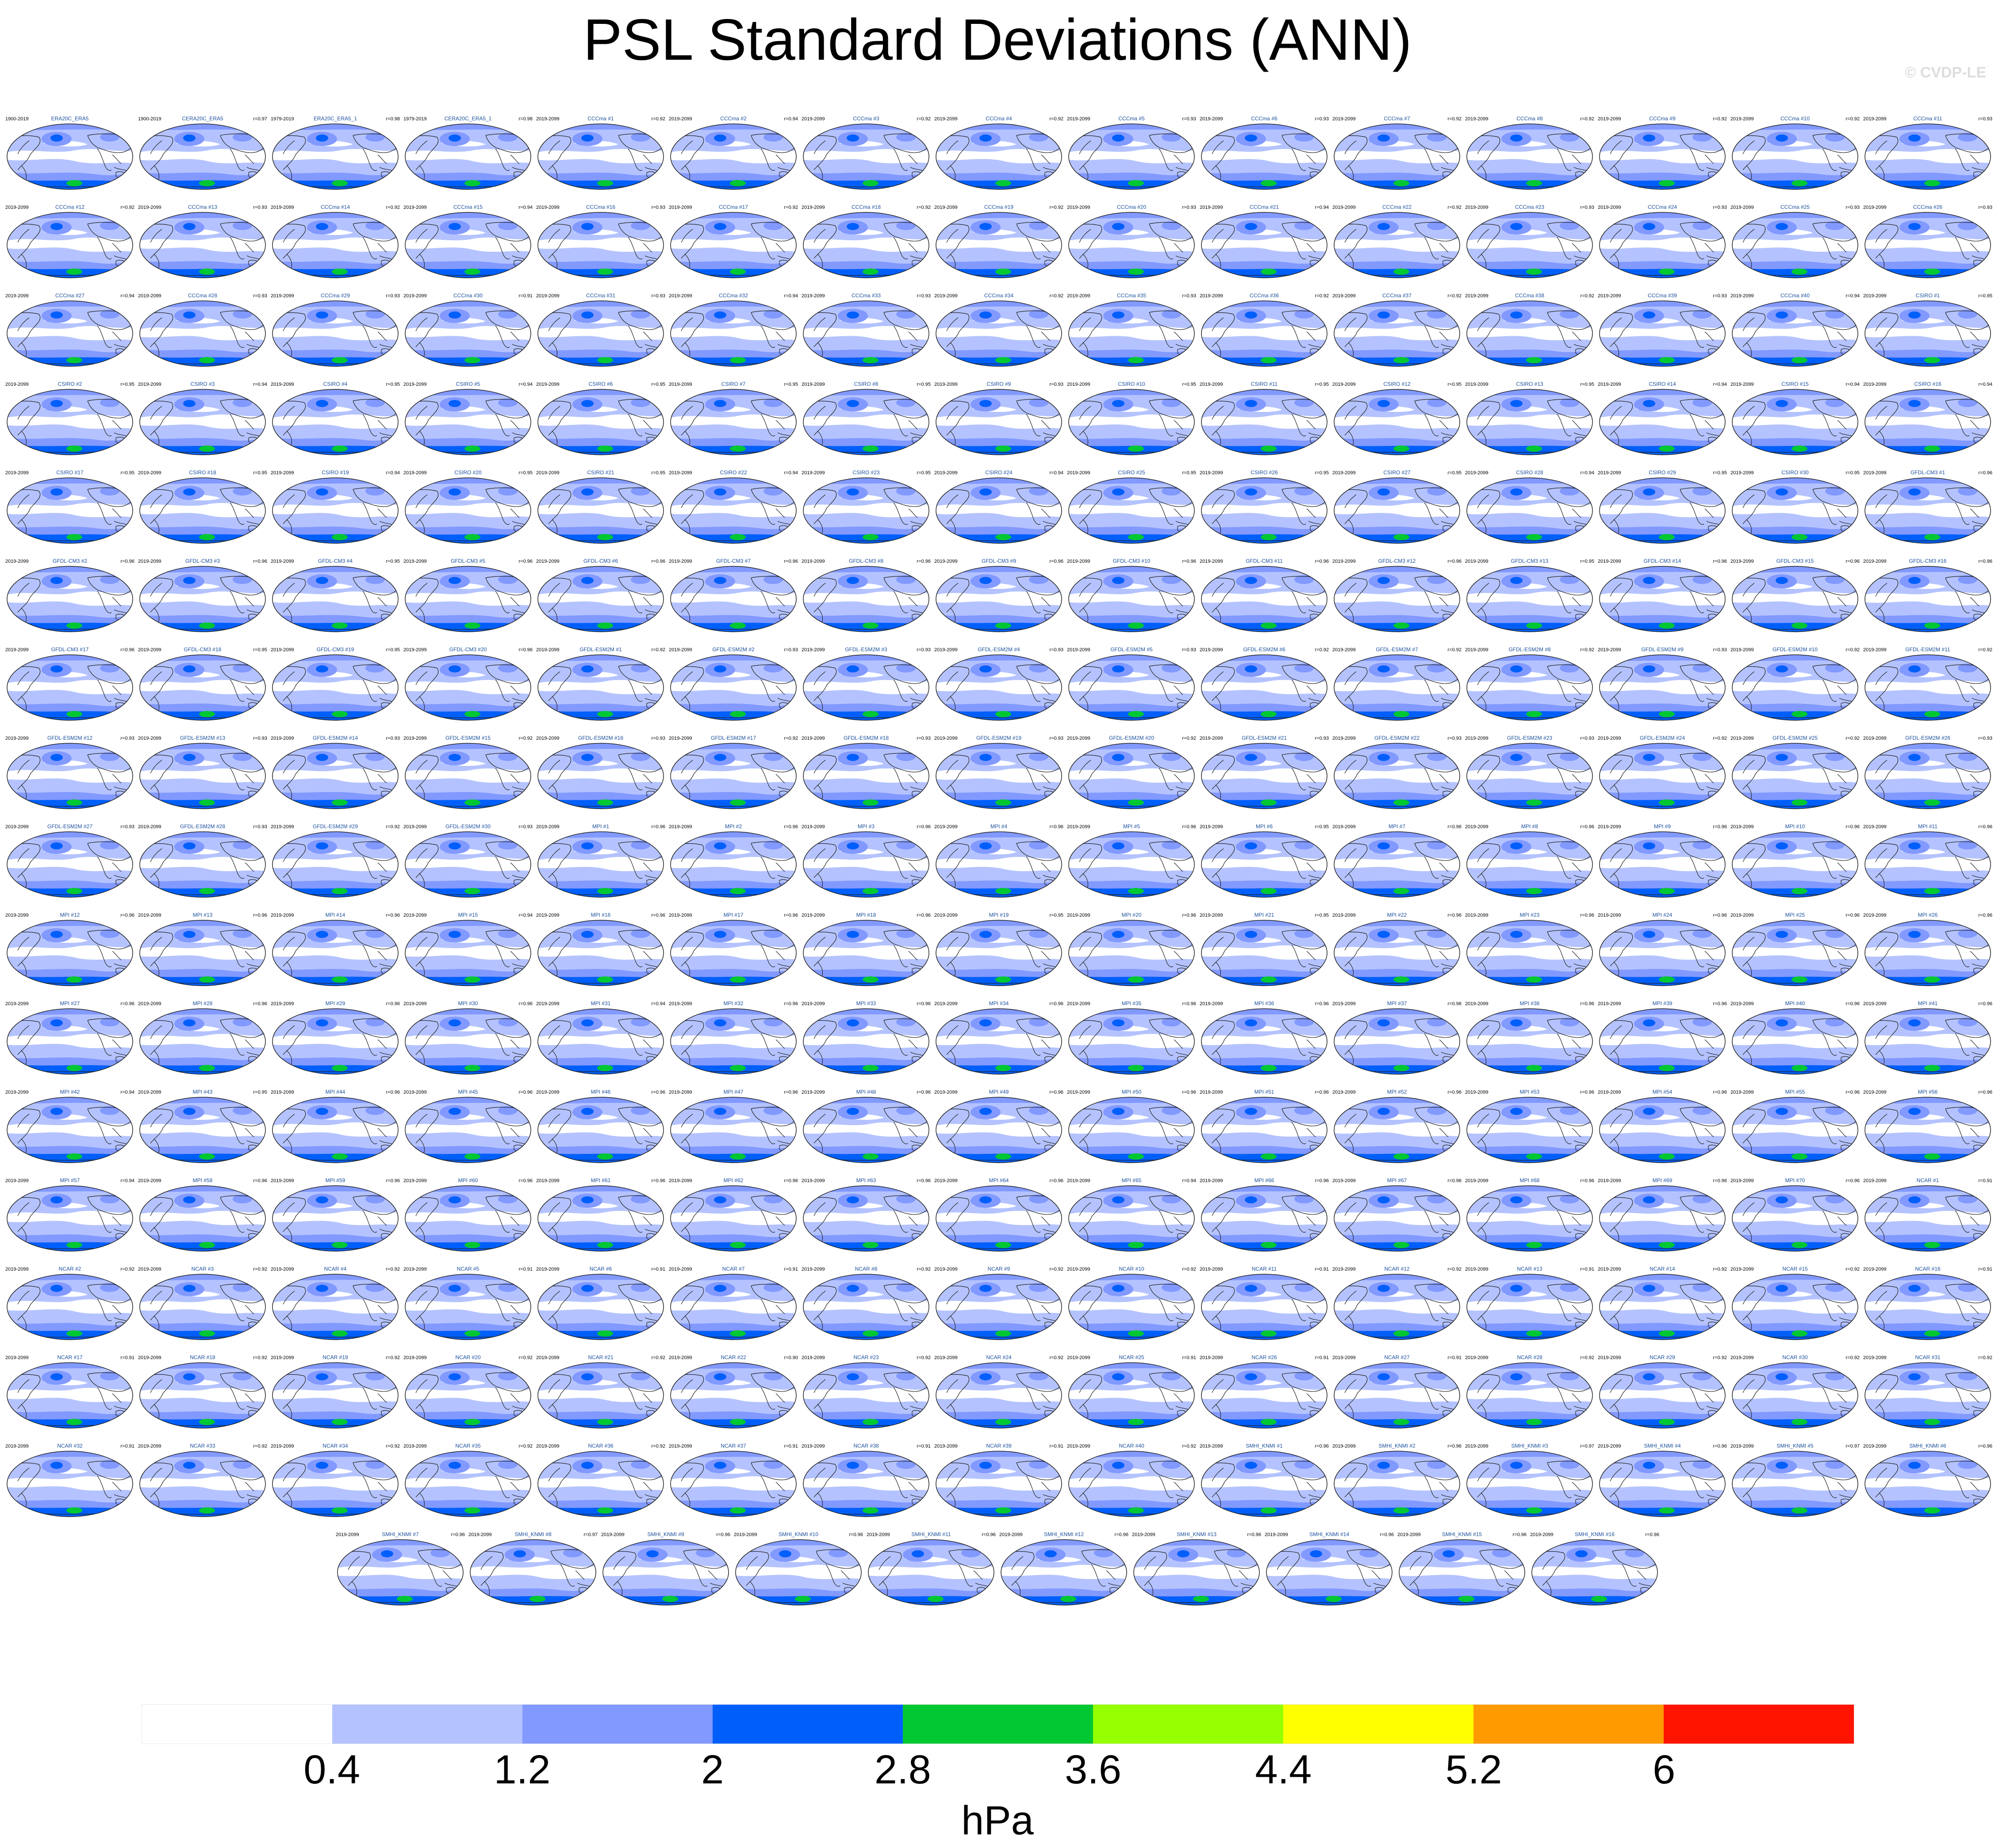 The width and height of the screenshot is (1995, 1848). What do you see at coordinates (1529, 827) in the screenshot?
I see `panel-title: MPI #8` at bounding box center [1529, 827].